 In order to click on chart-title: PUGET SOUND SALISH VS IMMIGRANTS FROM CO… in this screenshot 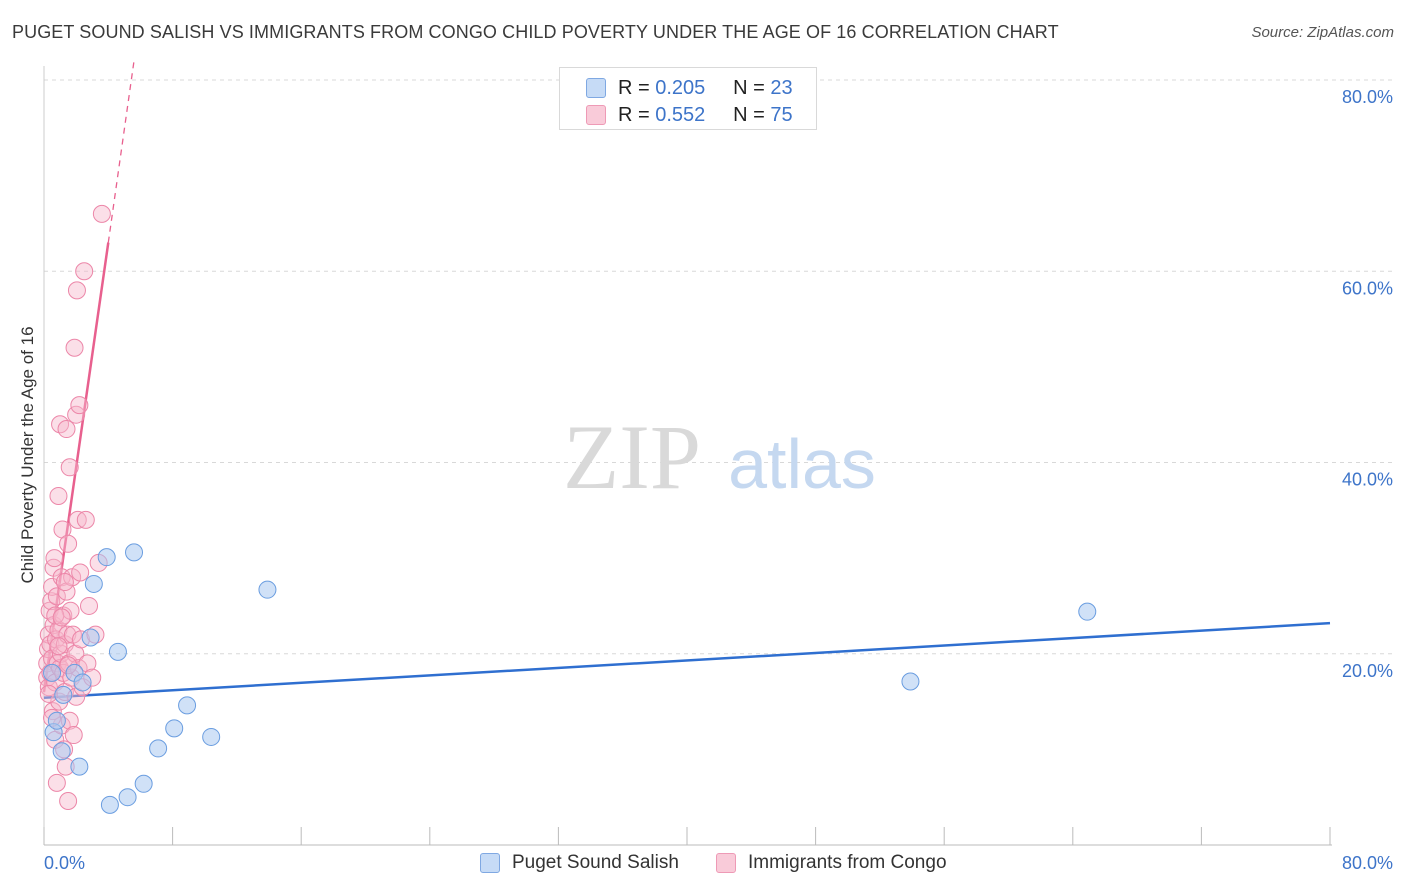, I will do `click(535, 32)`.